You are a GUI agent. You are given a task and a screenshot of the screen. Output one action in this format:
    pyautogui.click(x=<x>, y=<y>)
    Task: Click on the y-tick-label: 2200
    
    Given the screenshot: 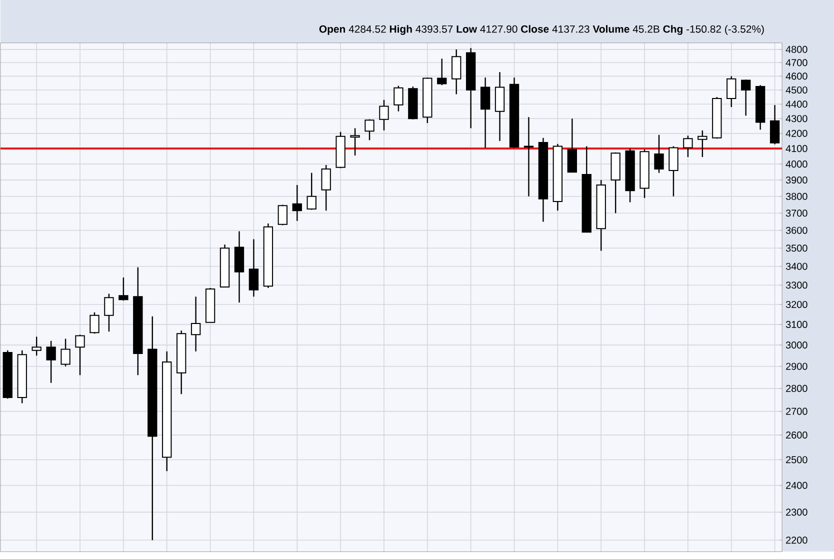 What is the action you would take?
    pyautogui.click(x=797, y=540)
    